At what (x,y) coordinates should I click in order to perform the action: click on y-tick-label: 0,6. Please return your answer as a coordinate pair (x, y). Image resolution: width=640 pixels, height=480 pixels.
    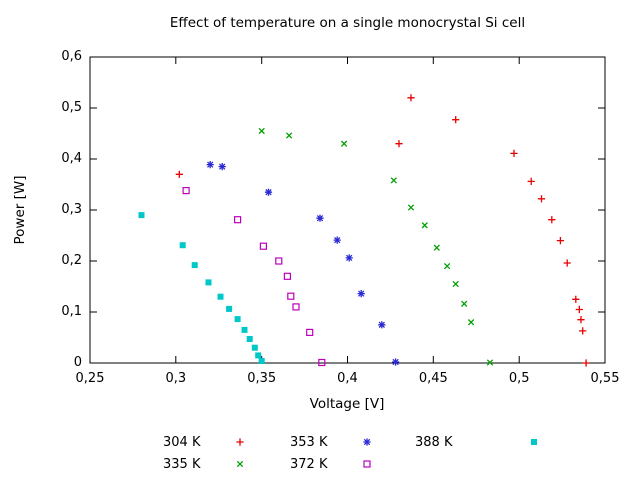
    Looking at the image, I should click on (71, 56).